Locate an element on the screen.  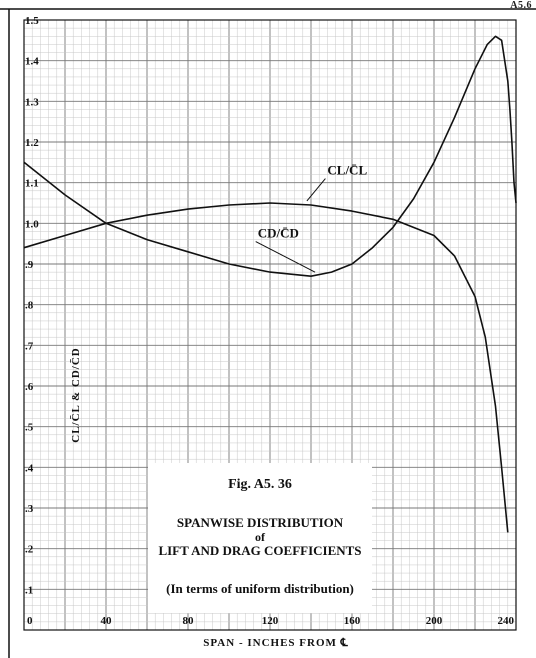
x-tick-label: 80 is located at coordinates (189, 621).